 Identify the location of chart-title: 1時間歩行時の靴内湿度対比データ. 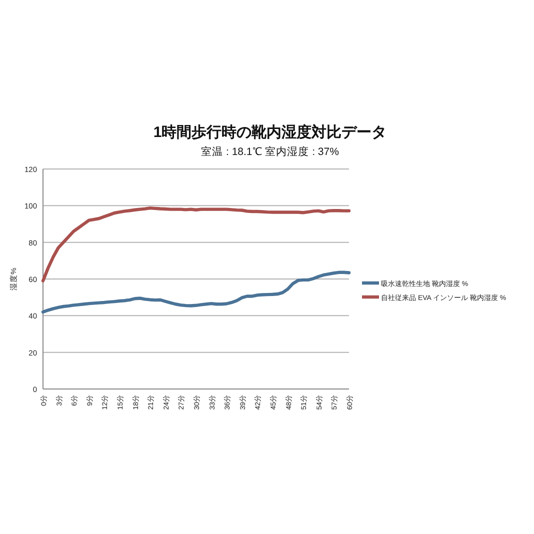
(270, 132).